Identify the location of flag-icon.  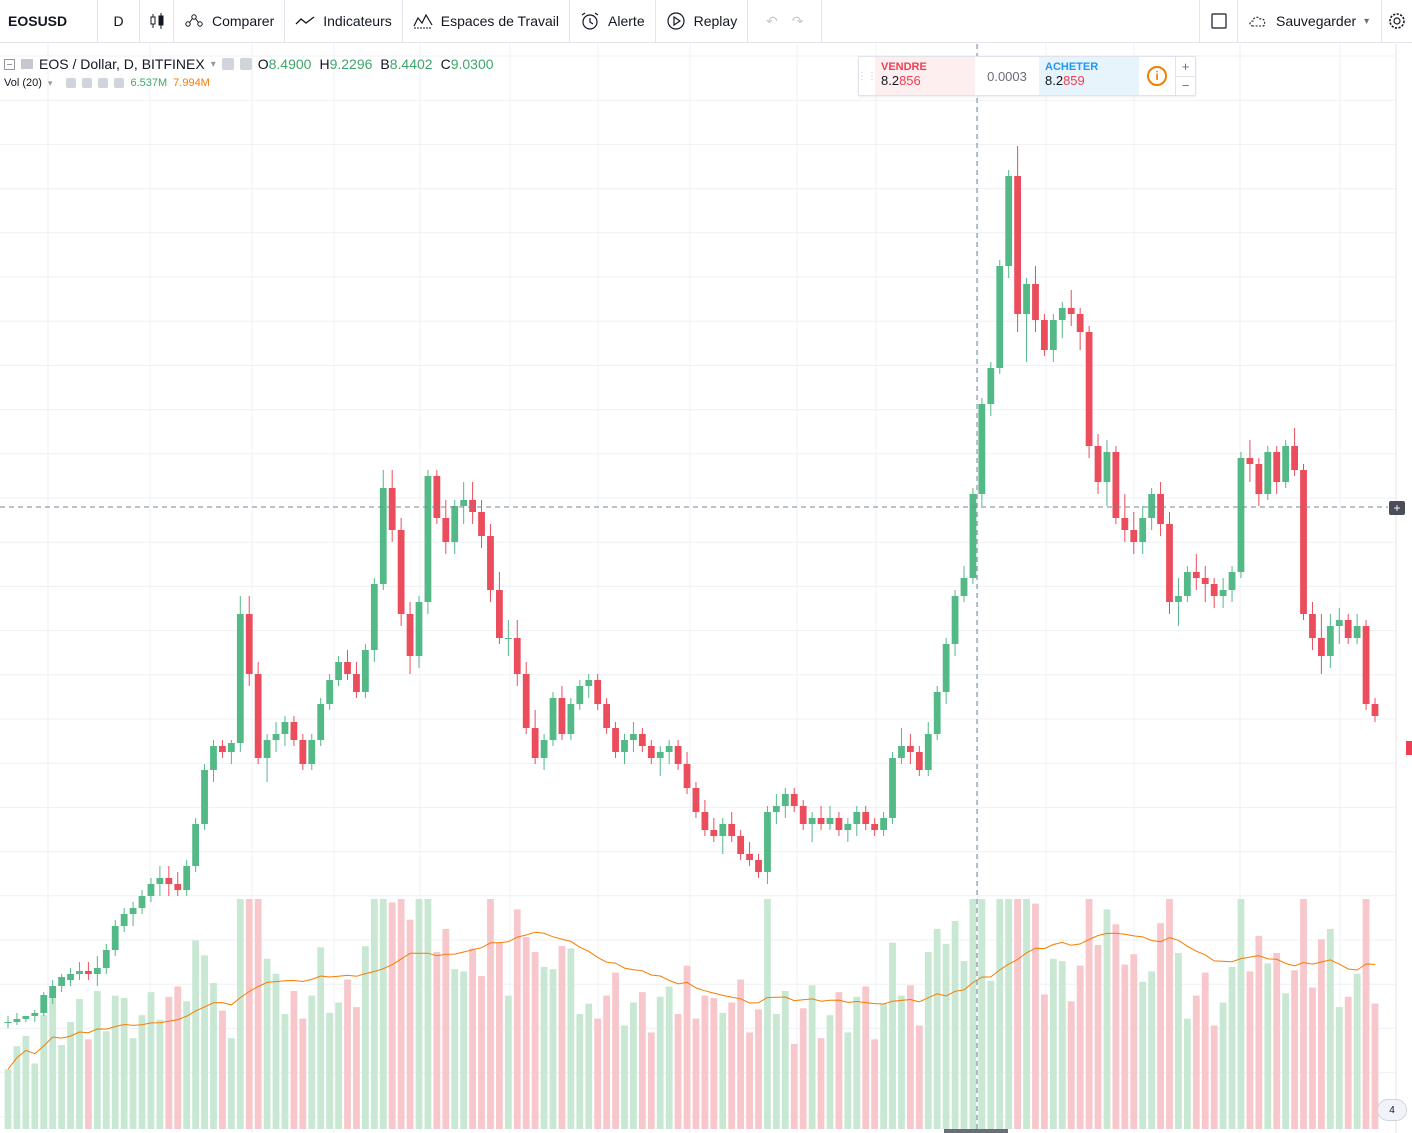
(27, 64).